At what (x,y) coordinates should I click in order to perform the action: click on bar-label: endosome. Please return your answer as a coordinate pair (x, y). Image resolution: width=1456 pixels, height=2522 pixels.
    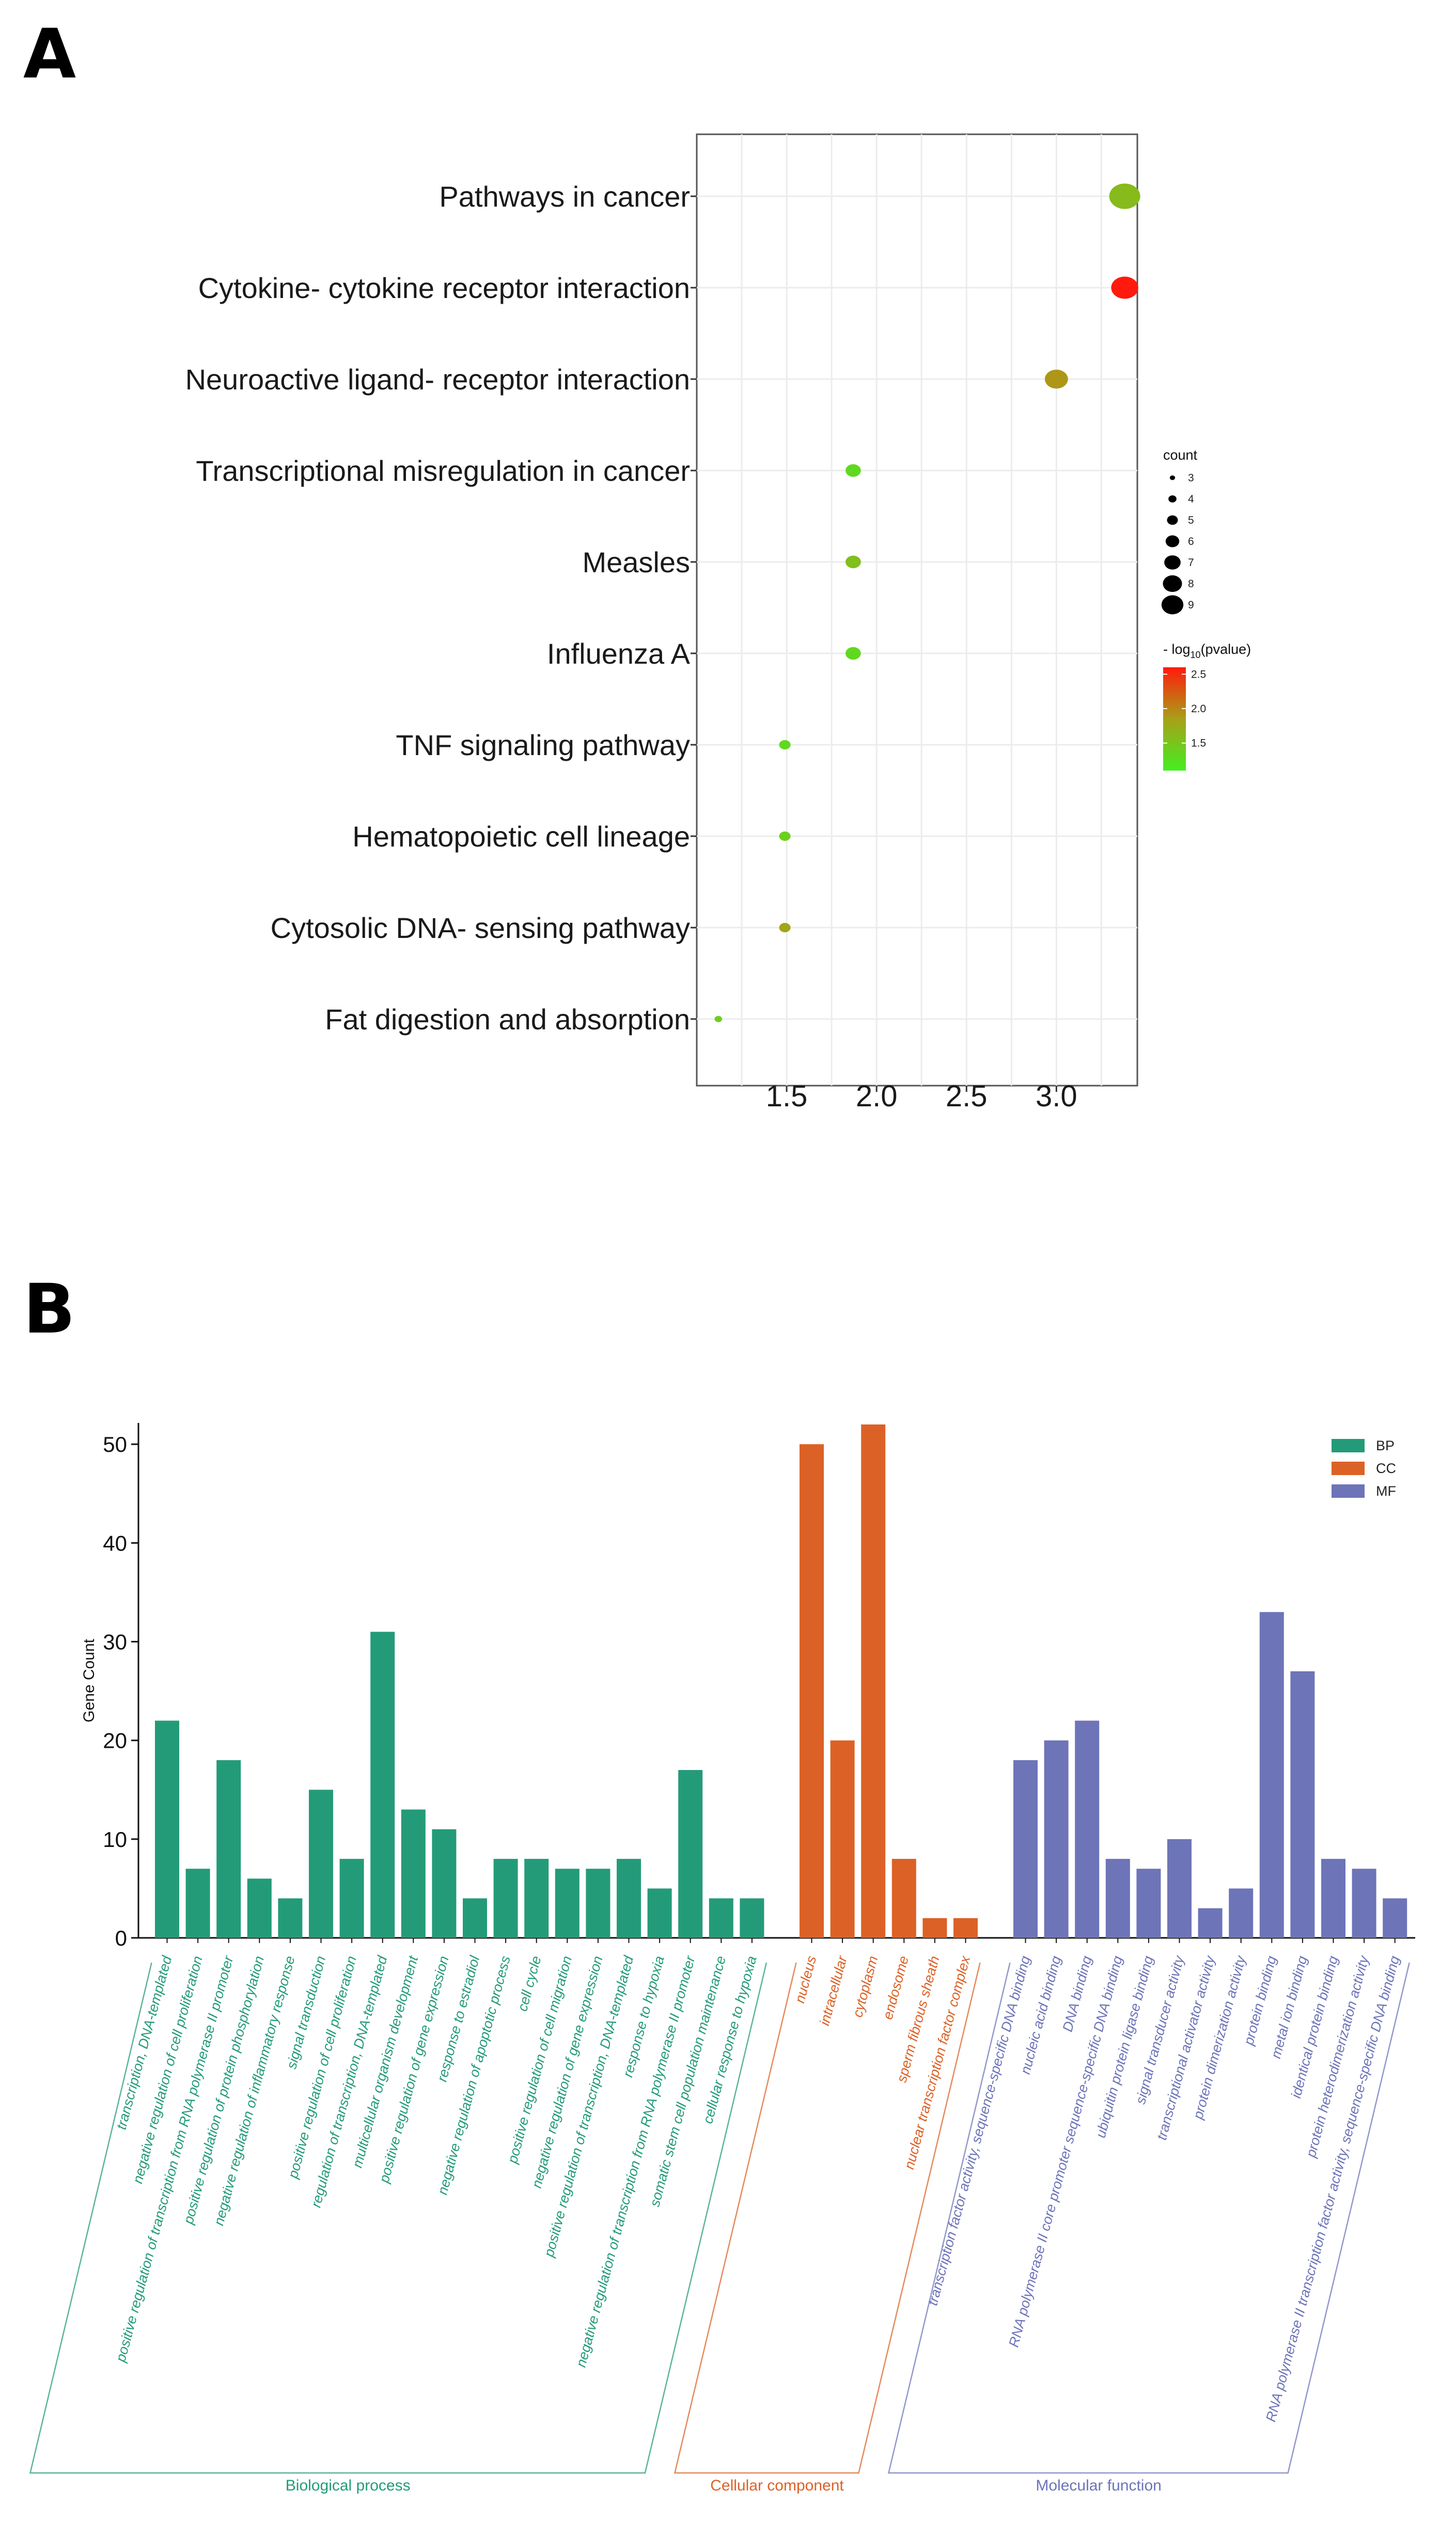
    Looking at the image, I should click on (896, 1988).